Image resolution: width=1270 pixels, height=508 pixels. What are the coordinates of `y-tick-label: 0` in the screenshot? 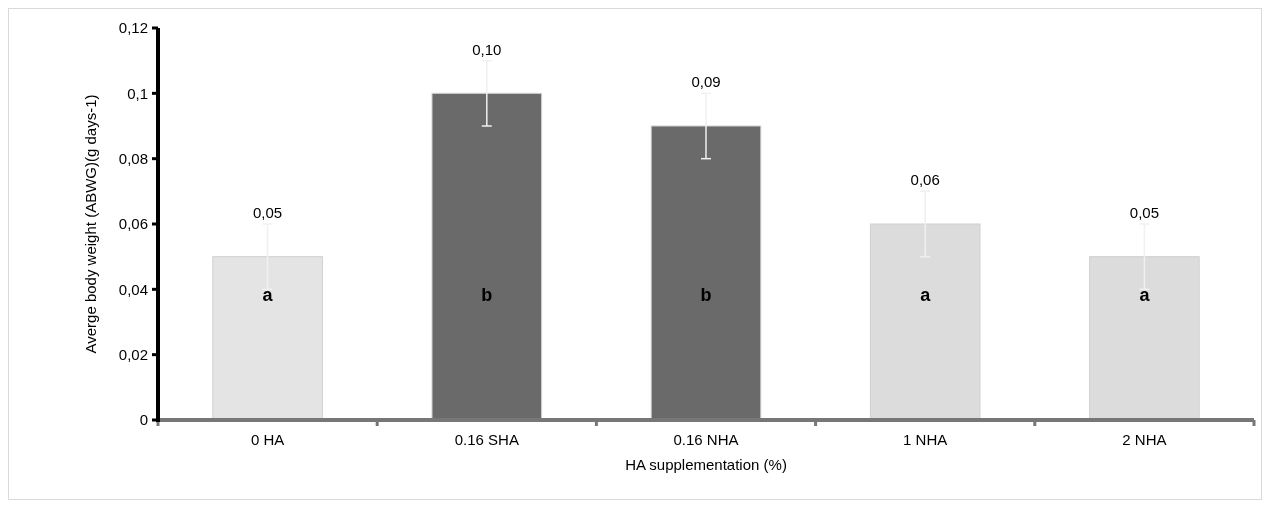 It's located at (143, 420).